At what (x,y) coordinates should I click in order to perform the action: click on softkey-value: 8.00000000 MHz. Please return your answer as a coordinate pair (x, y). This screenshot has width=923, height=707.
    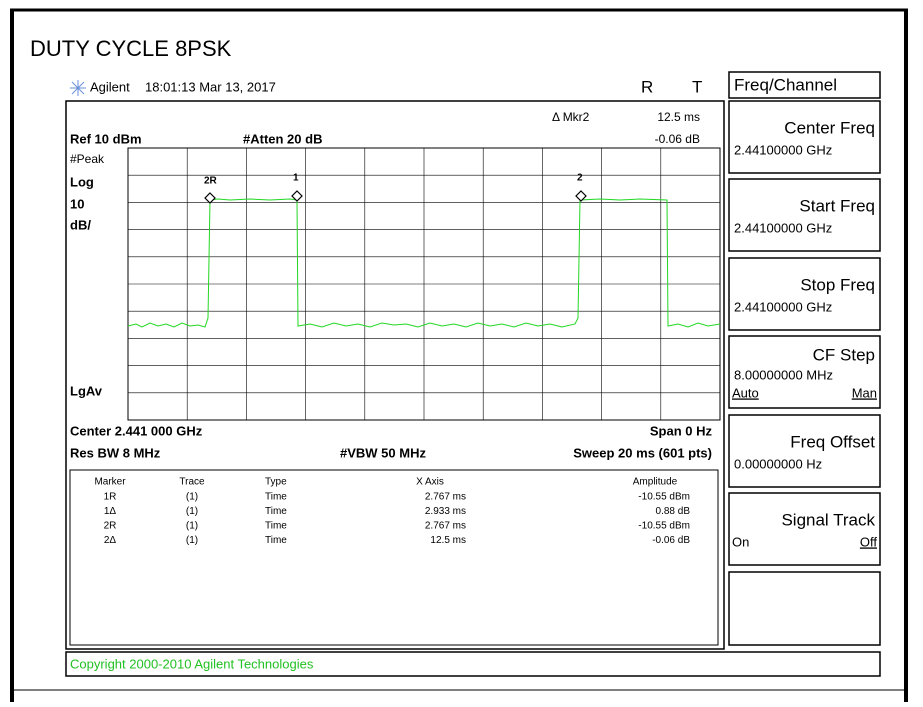
    Looking at the image, I should click on (783, 374).